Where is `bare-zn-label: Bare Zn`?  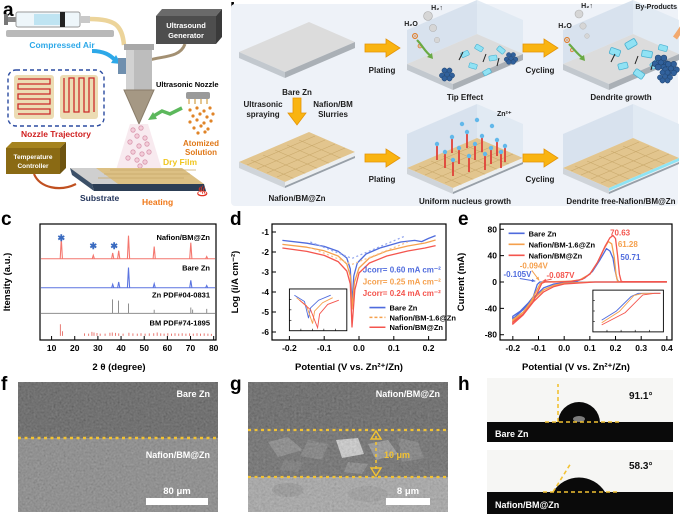
bare-zn-label: Bare Zn is located at coordinates (297, 92).